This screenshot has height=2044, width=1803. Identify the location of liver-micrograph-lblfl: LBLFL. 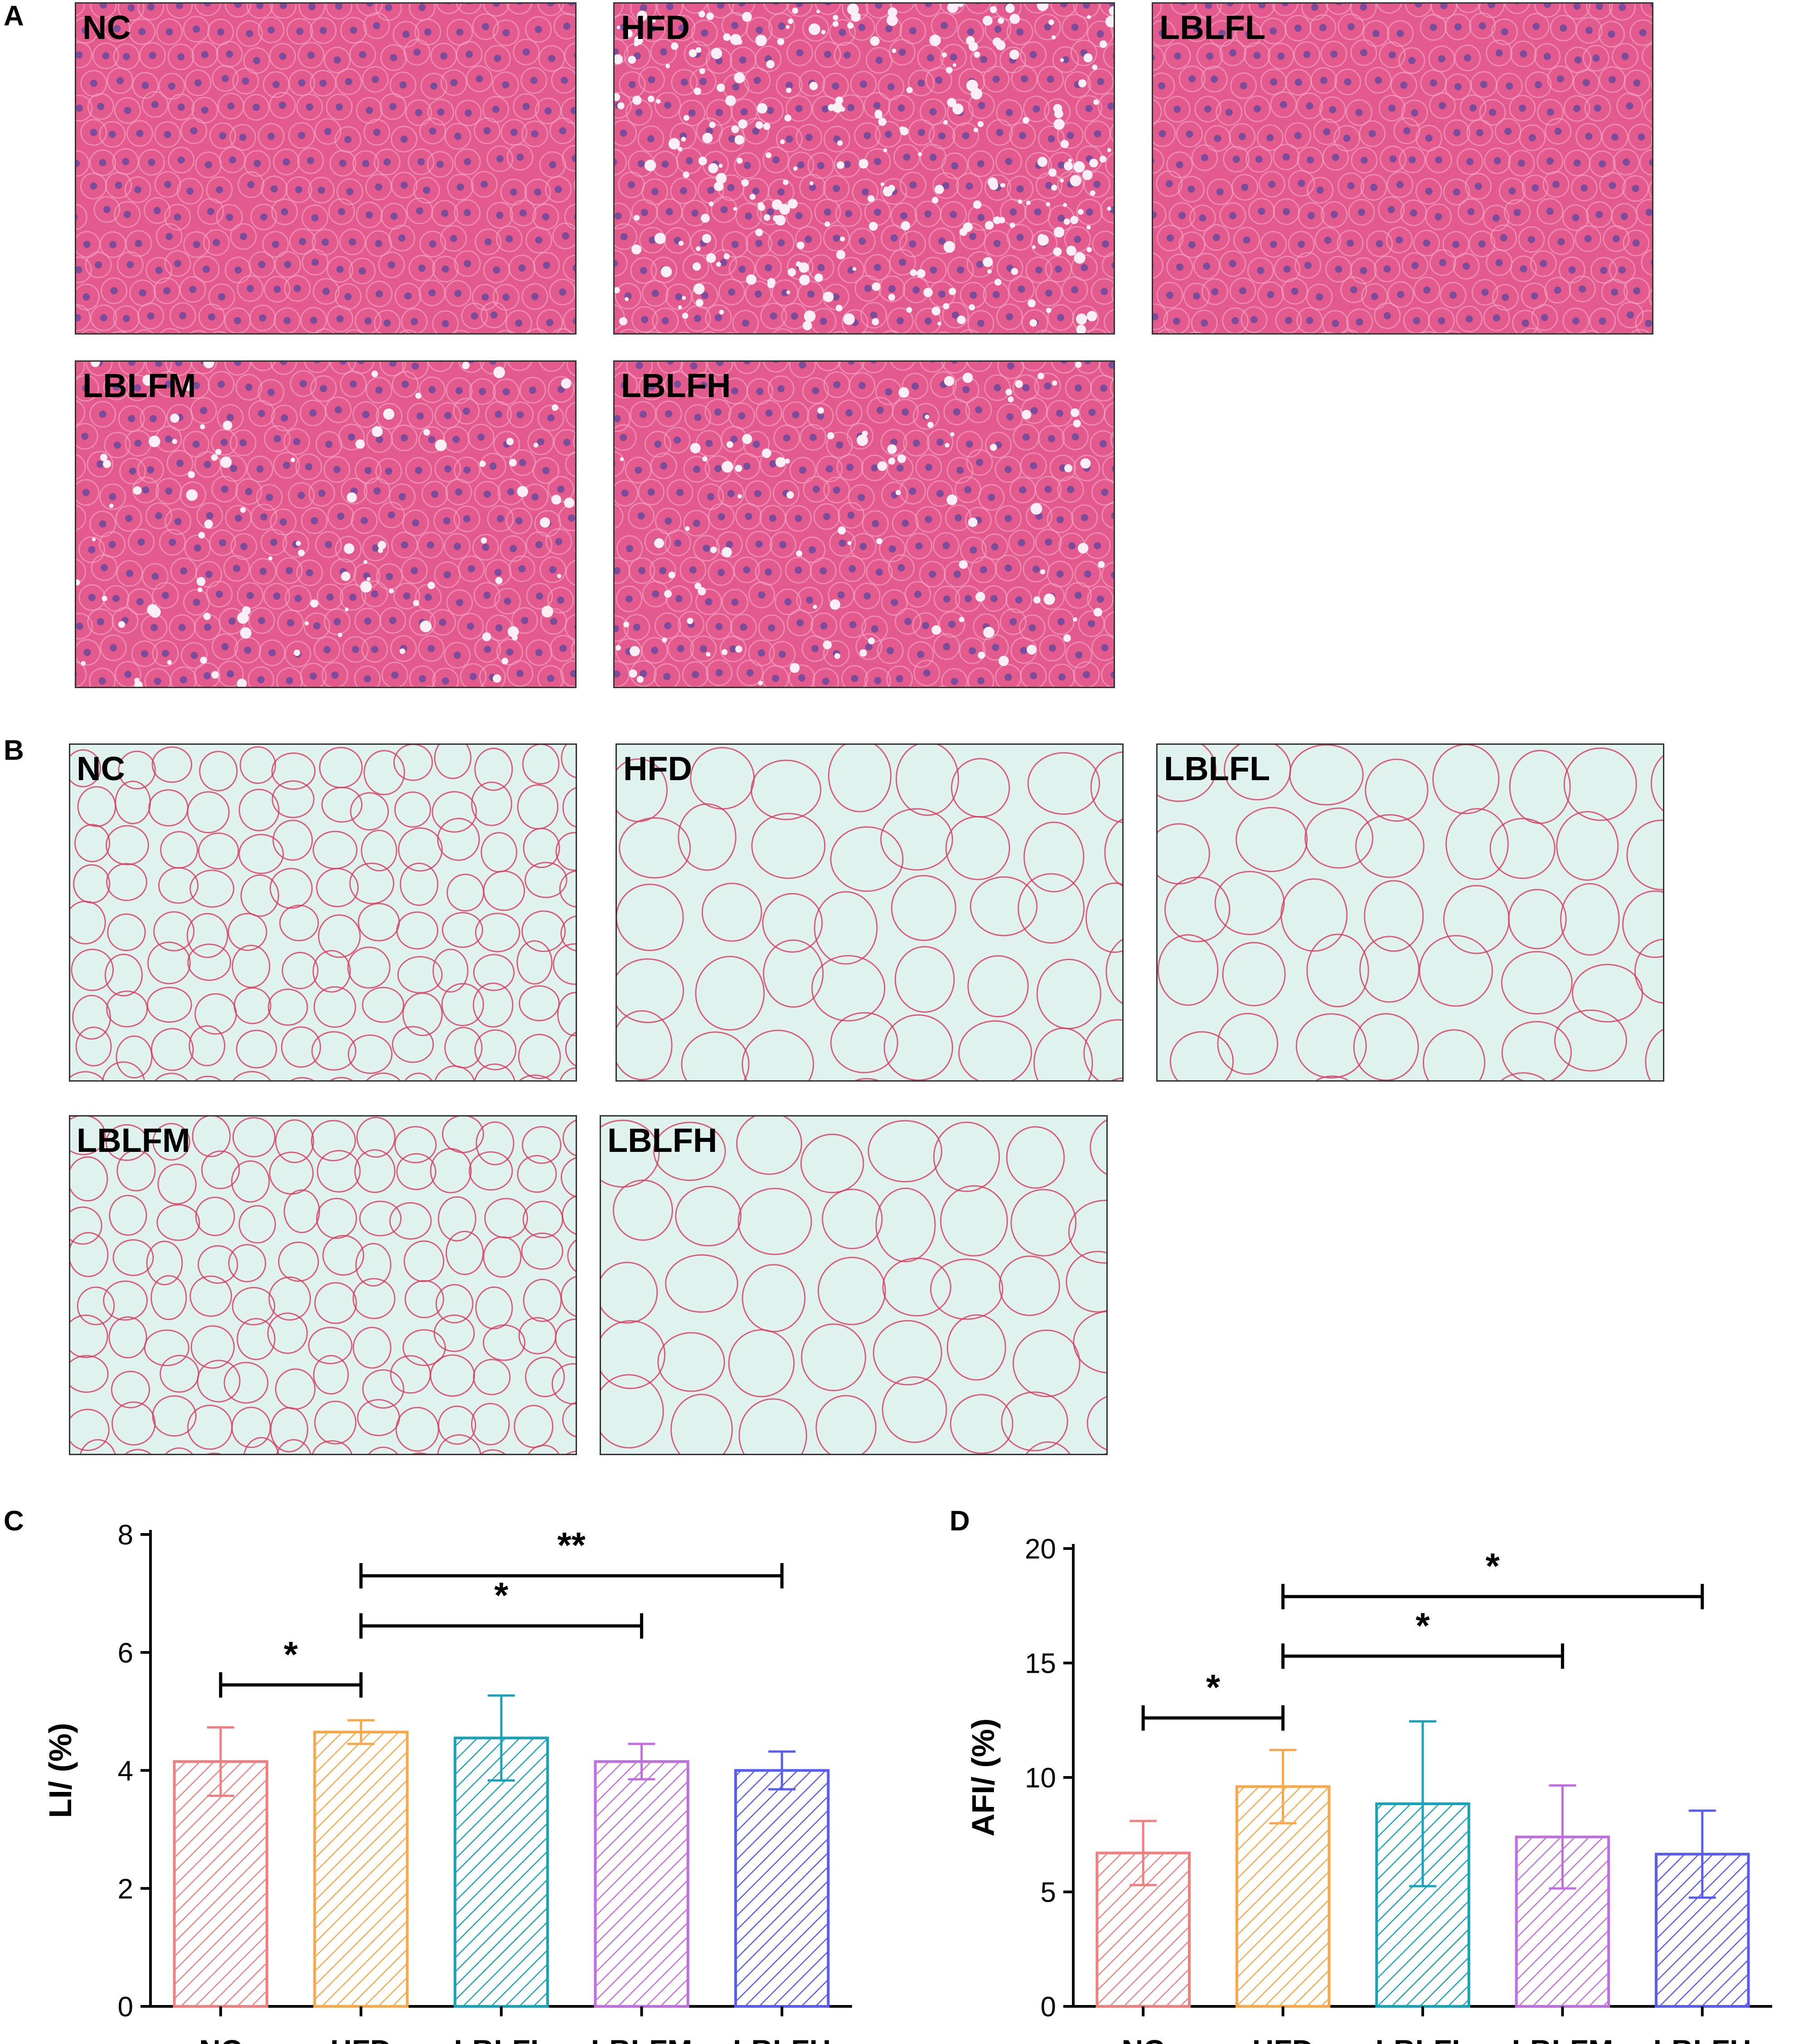
(1402, 168).